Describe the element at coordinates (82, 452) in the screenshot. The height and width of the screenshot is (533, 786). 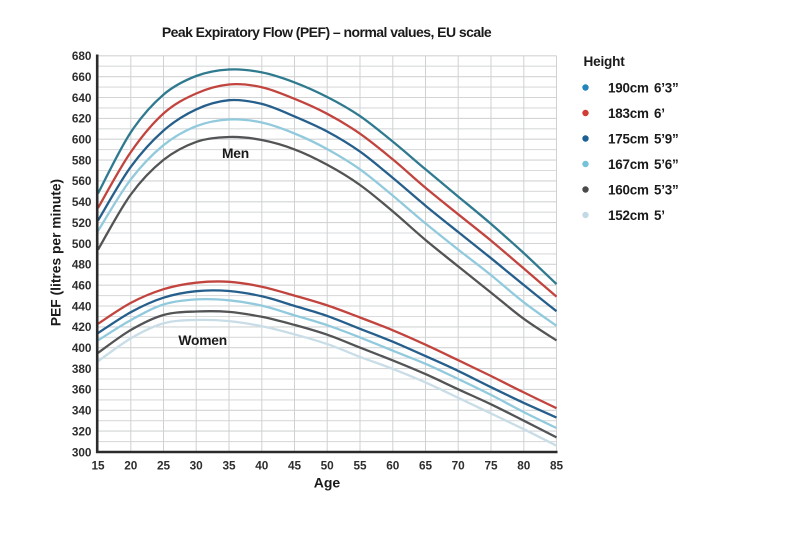
I see `svg-text: 300` at that location.